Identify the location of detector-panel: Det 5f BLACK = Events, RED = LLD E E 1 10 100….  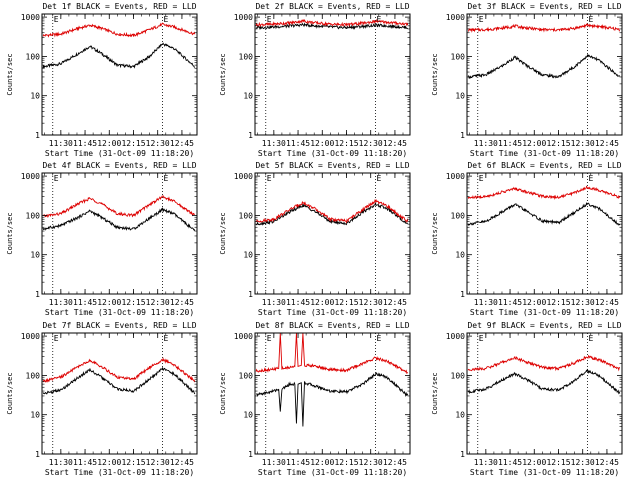
(315, 239).